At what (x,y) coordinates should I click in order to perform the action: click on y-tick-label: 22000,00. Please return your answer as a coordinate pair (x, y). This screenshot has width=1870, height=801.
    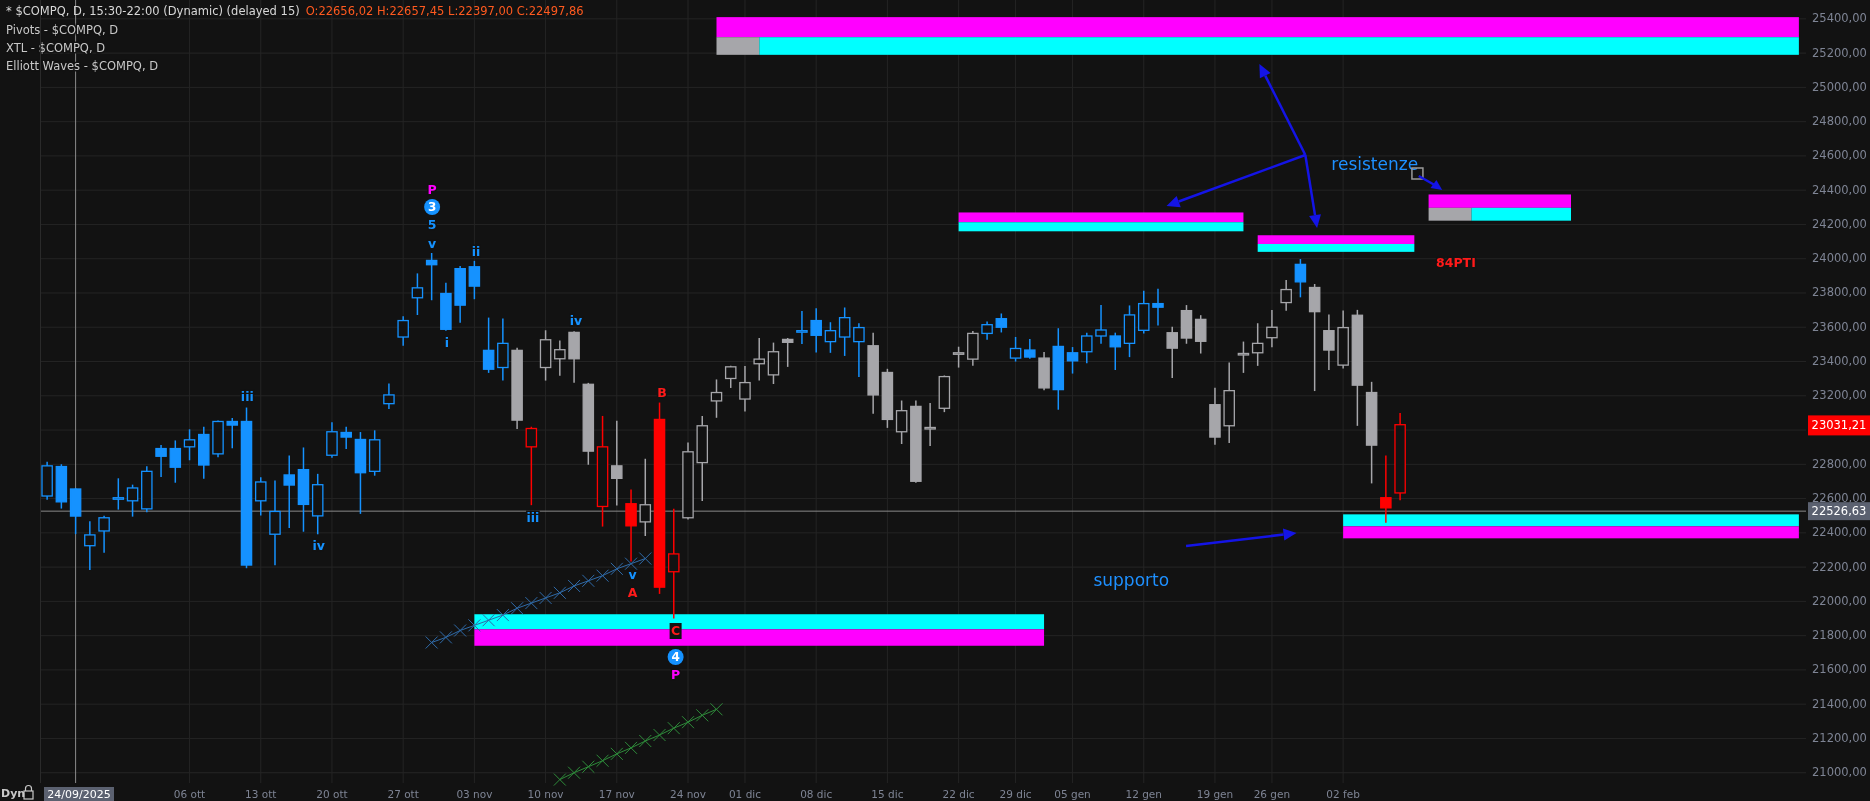
    Looking at the image, I should click on (1839, 600).